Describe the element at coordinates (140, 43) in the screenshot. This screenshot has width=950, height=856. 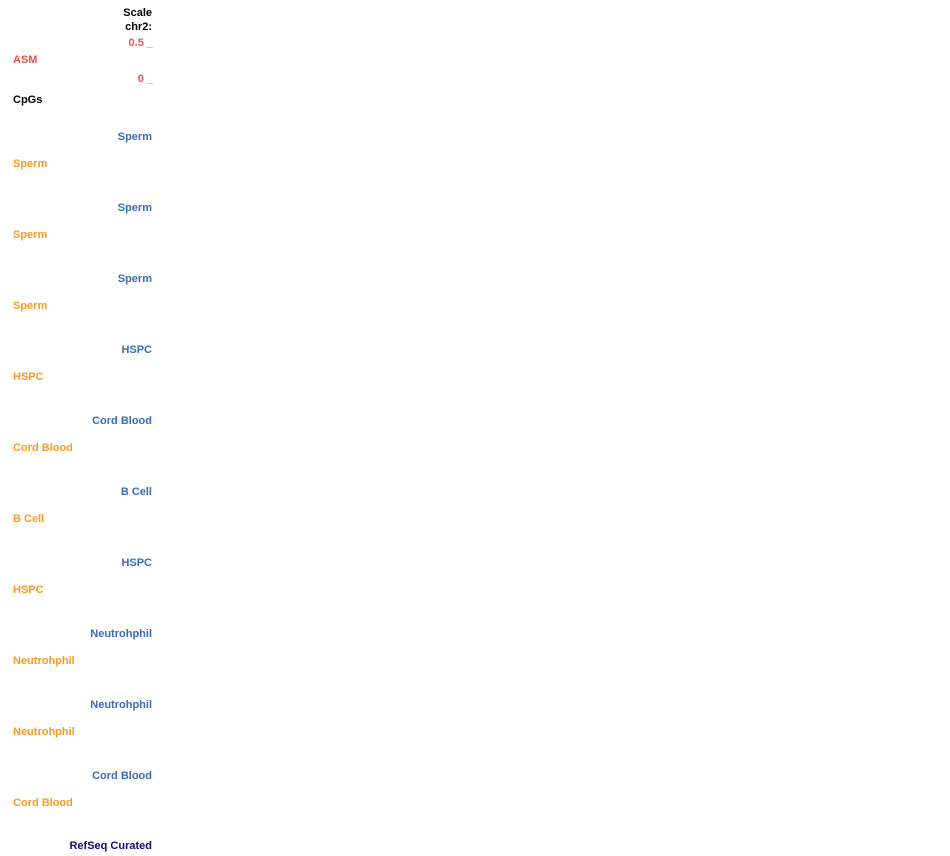
I see `asm-axis-max-label: 0.5 _` at that location.